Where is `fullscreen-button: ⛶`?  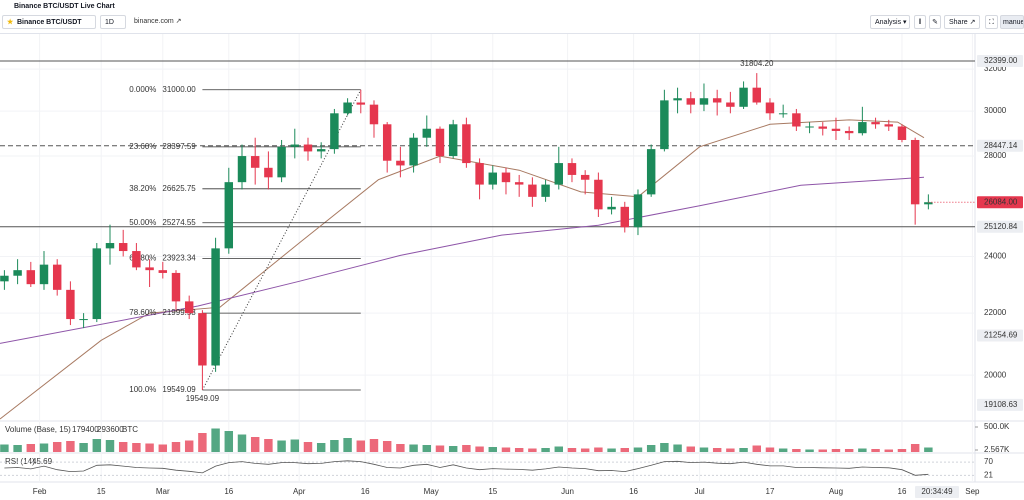 fullscreen-button: ⛶ is located at coordinates (991, 22).